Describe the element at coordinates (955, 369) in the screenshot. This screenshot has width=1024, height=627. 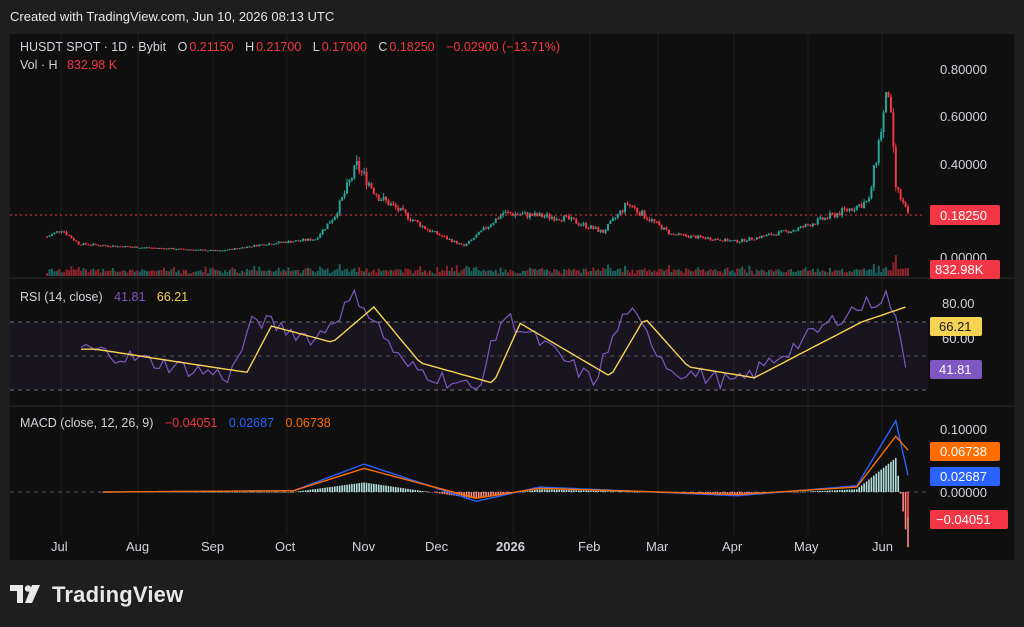
I see `rsi-badge-value: 41.81` at that location.